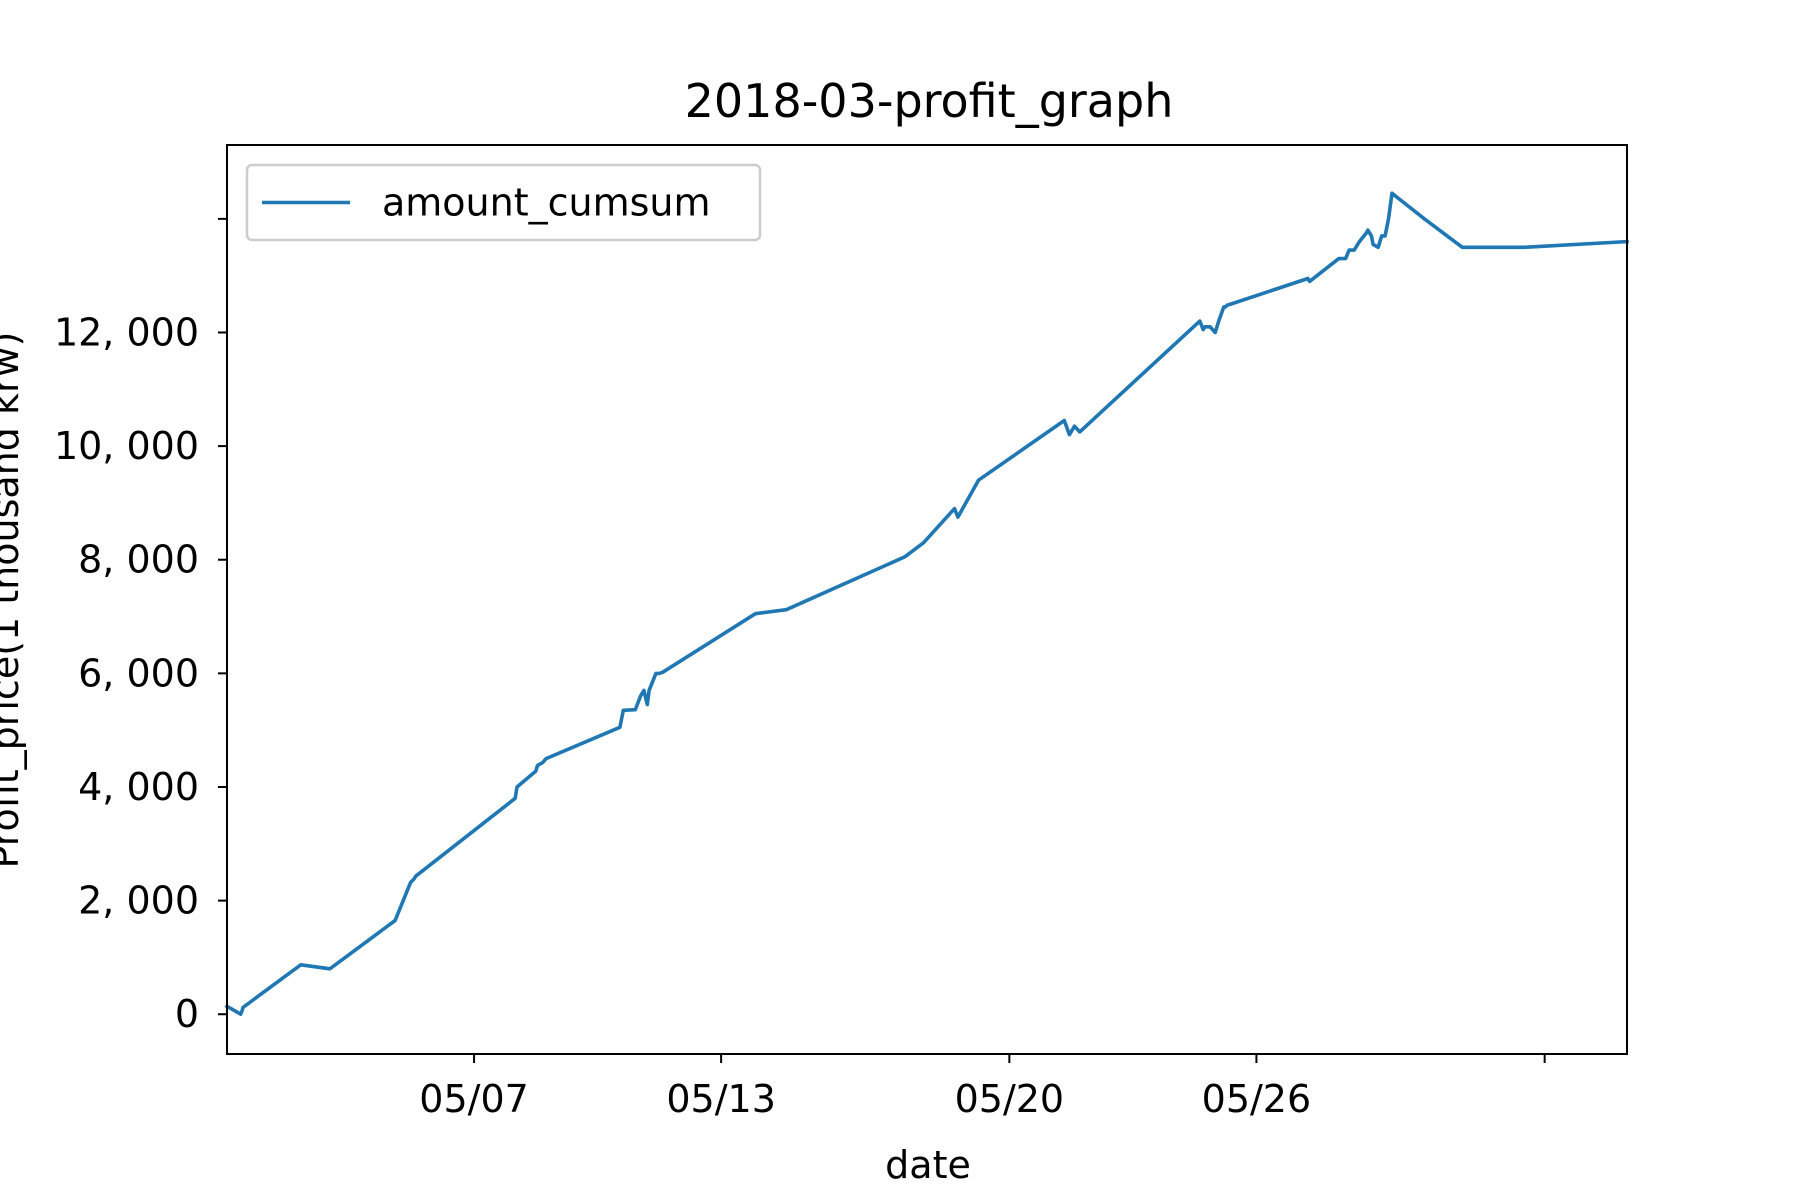  I want to click on y-tick-label: 4, 000, so click(138, 787).